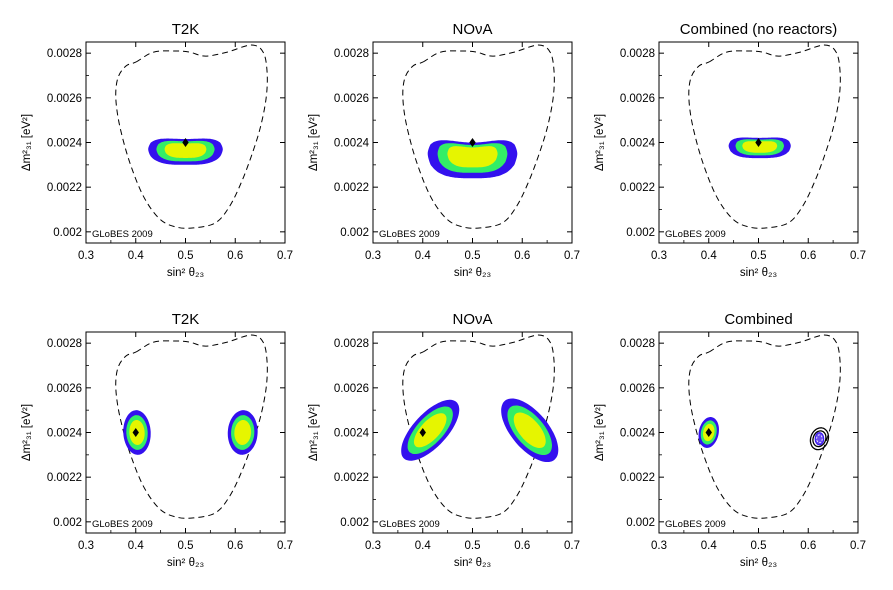 Image resolution: width=893 pixels, height=590 pixels. I want to click on contour-white-dashed, so click(819, 439).